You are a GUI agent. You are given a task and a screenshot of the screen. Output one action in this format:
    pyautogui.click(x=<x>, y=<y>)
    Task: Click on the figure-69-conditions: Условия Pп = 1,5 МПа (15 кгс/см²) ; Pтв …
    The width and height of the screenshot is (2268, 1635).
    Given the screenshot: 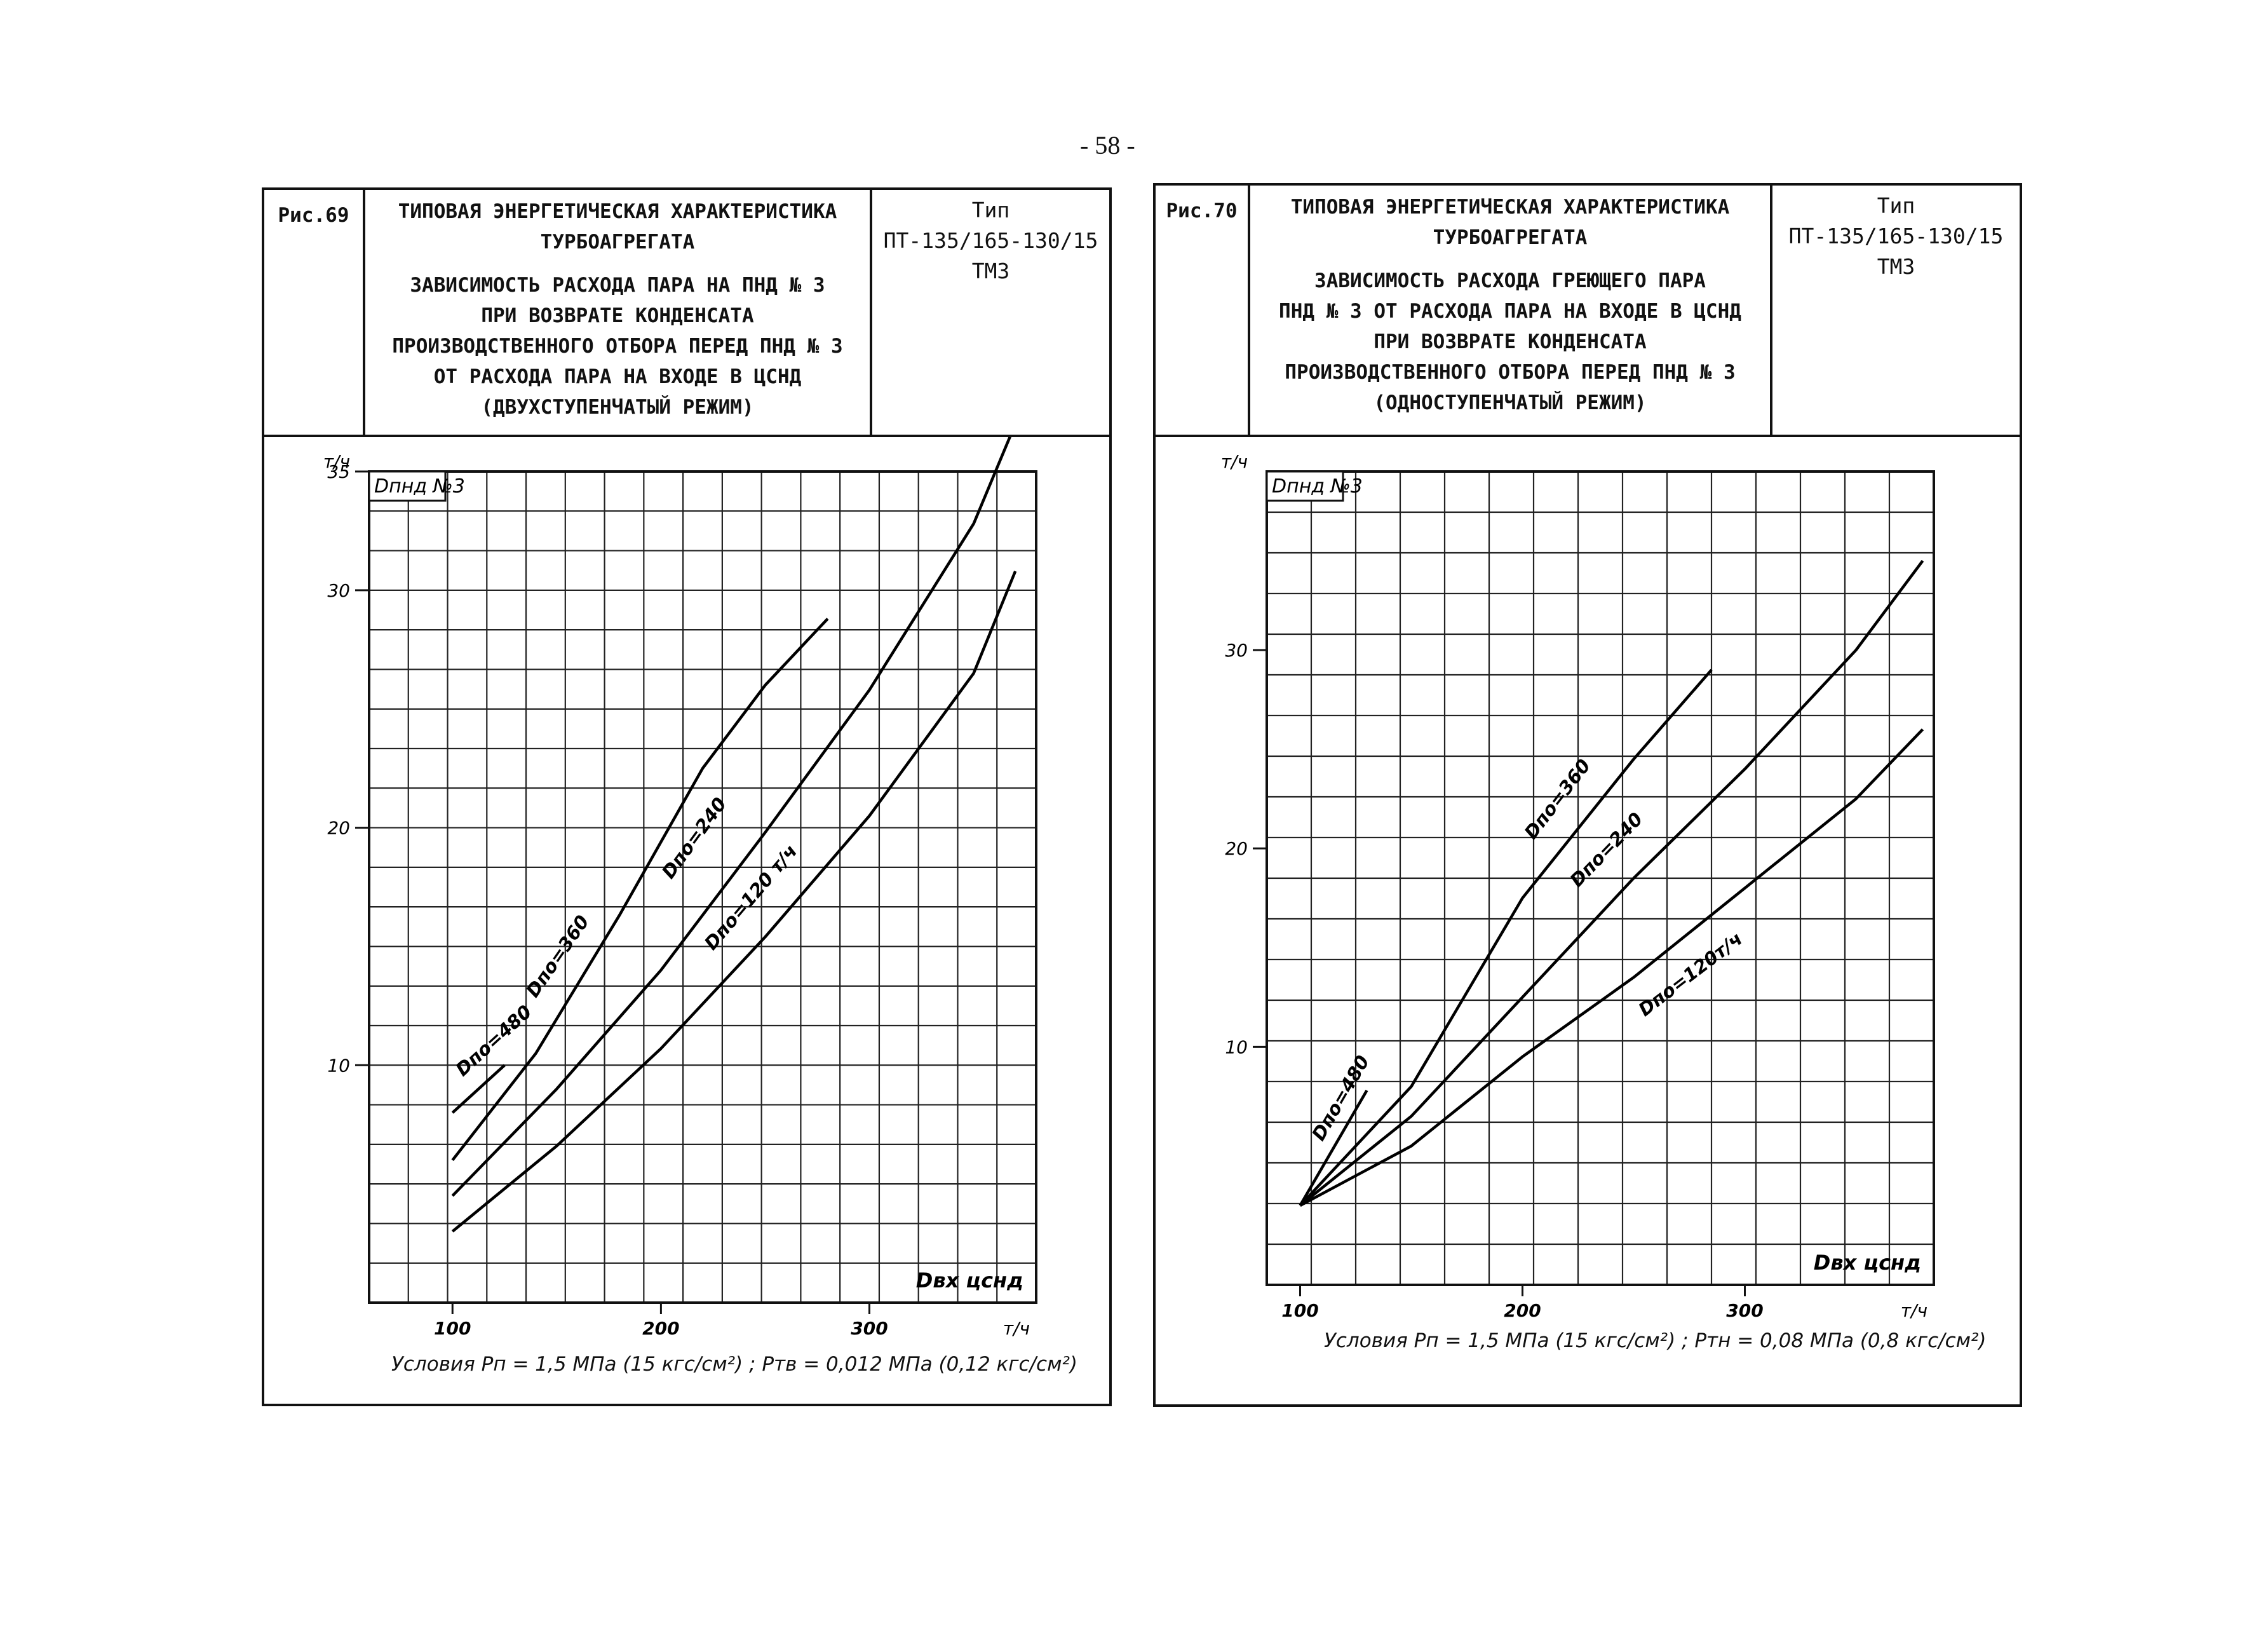 What is the action you would take?
    pyautogui.click(x=734, y=1364)
    